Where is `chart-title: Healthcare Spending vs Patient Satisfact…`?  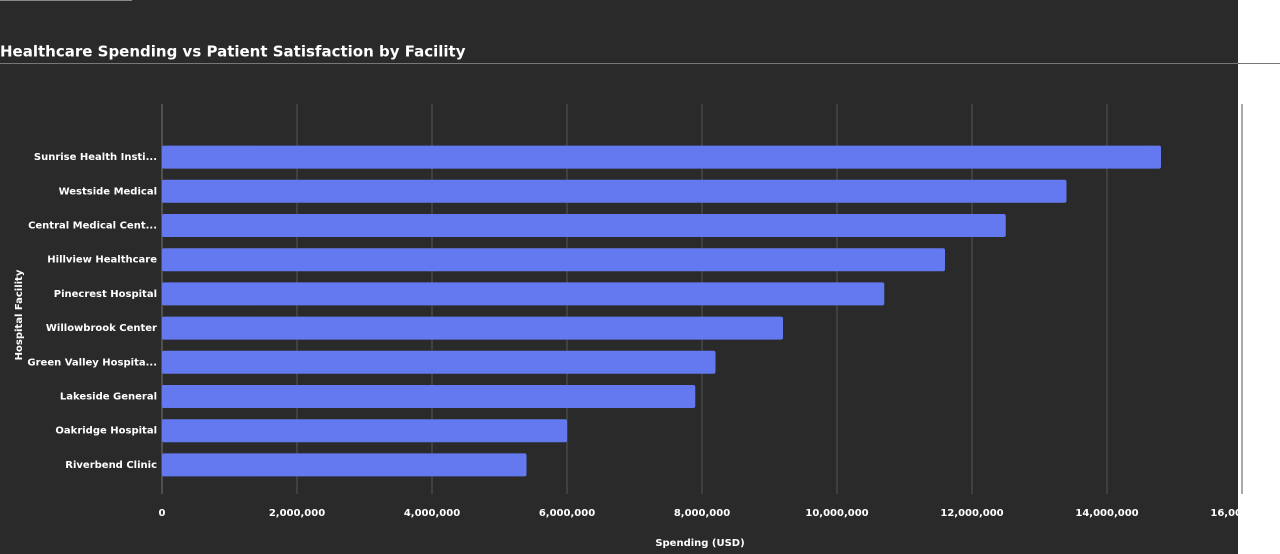
chart-title: Healthcare Spending vs Patient Satisfact… is located at coordinates (233, 52).